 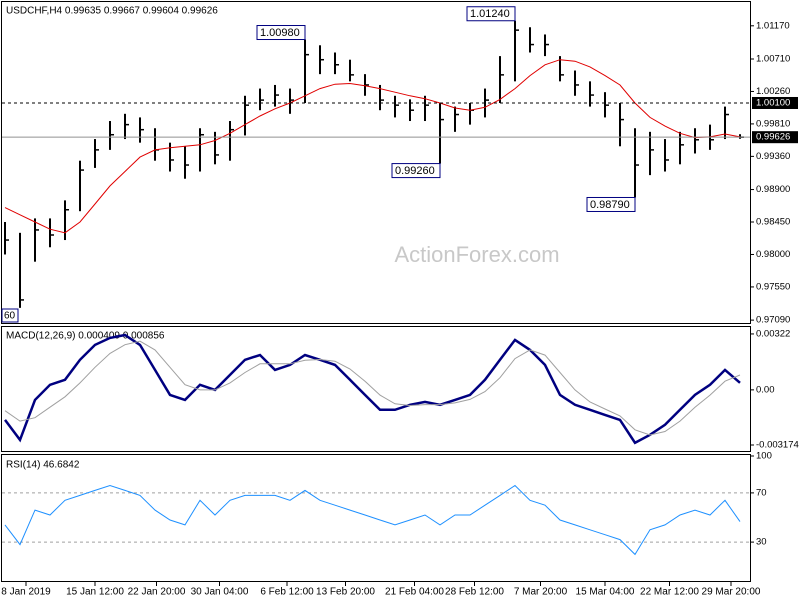 I want to click on y-tick-label: 0.97090, so click(x=773, y=320).